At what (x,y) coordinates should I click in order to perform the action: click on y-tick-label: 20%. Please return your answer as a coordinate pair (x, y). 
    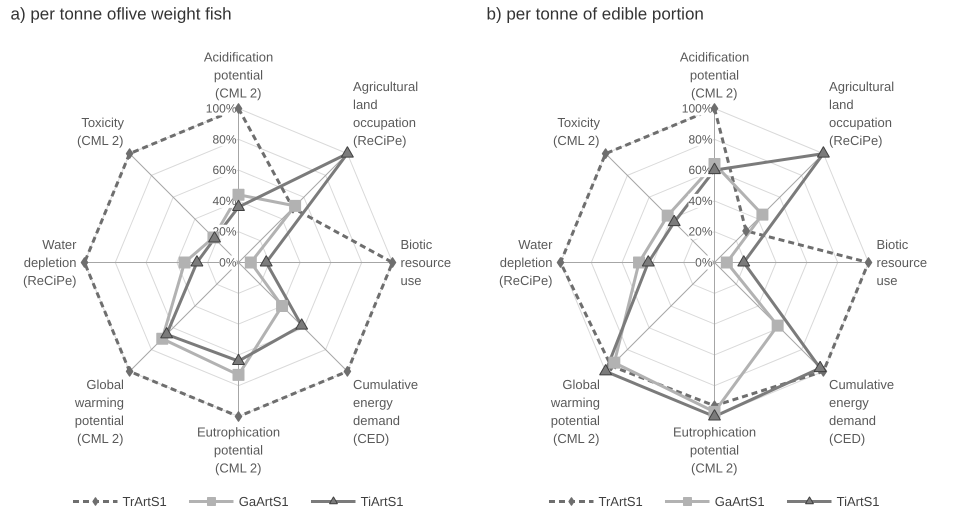
    Looking at the image, I should click on (700, 231).